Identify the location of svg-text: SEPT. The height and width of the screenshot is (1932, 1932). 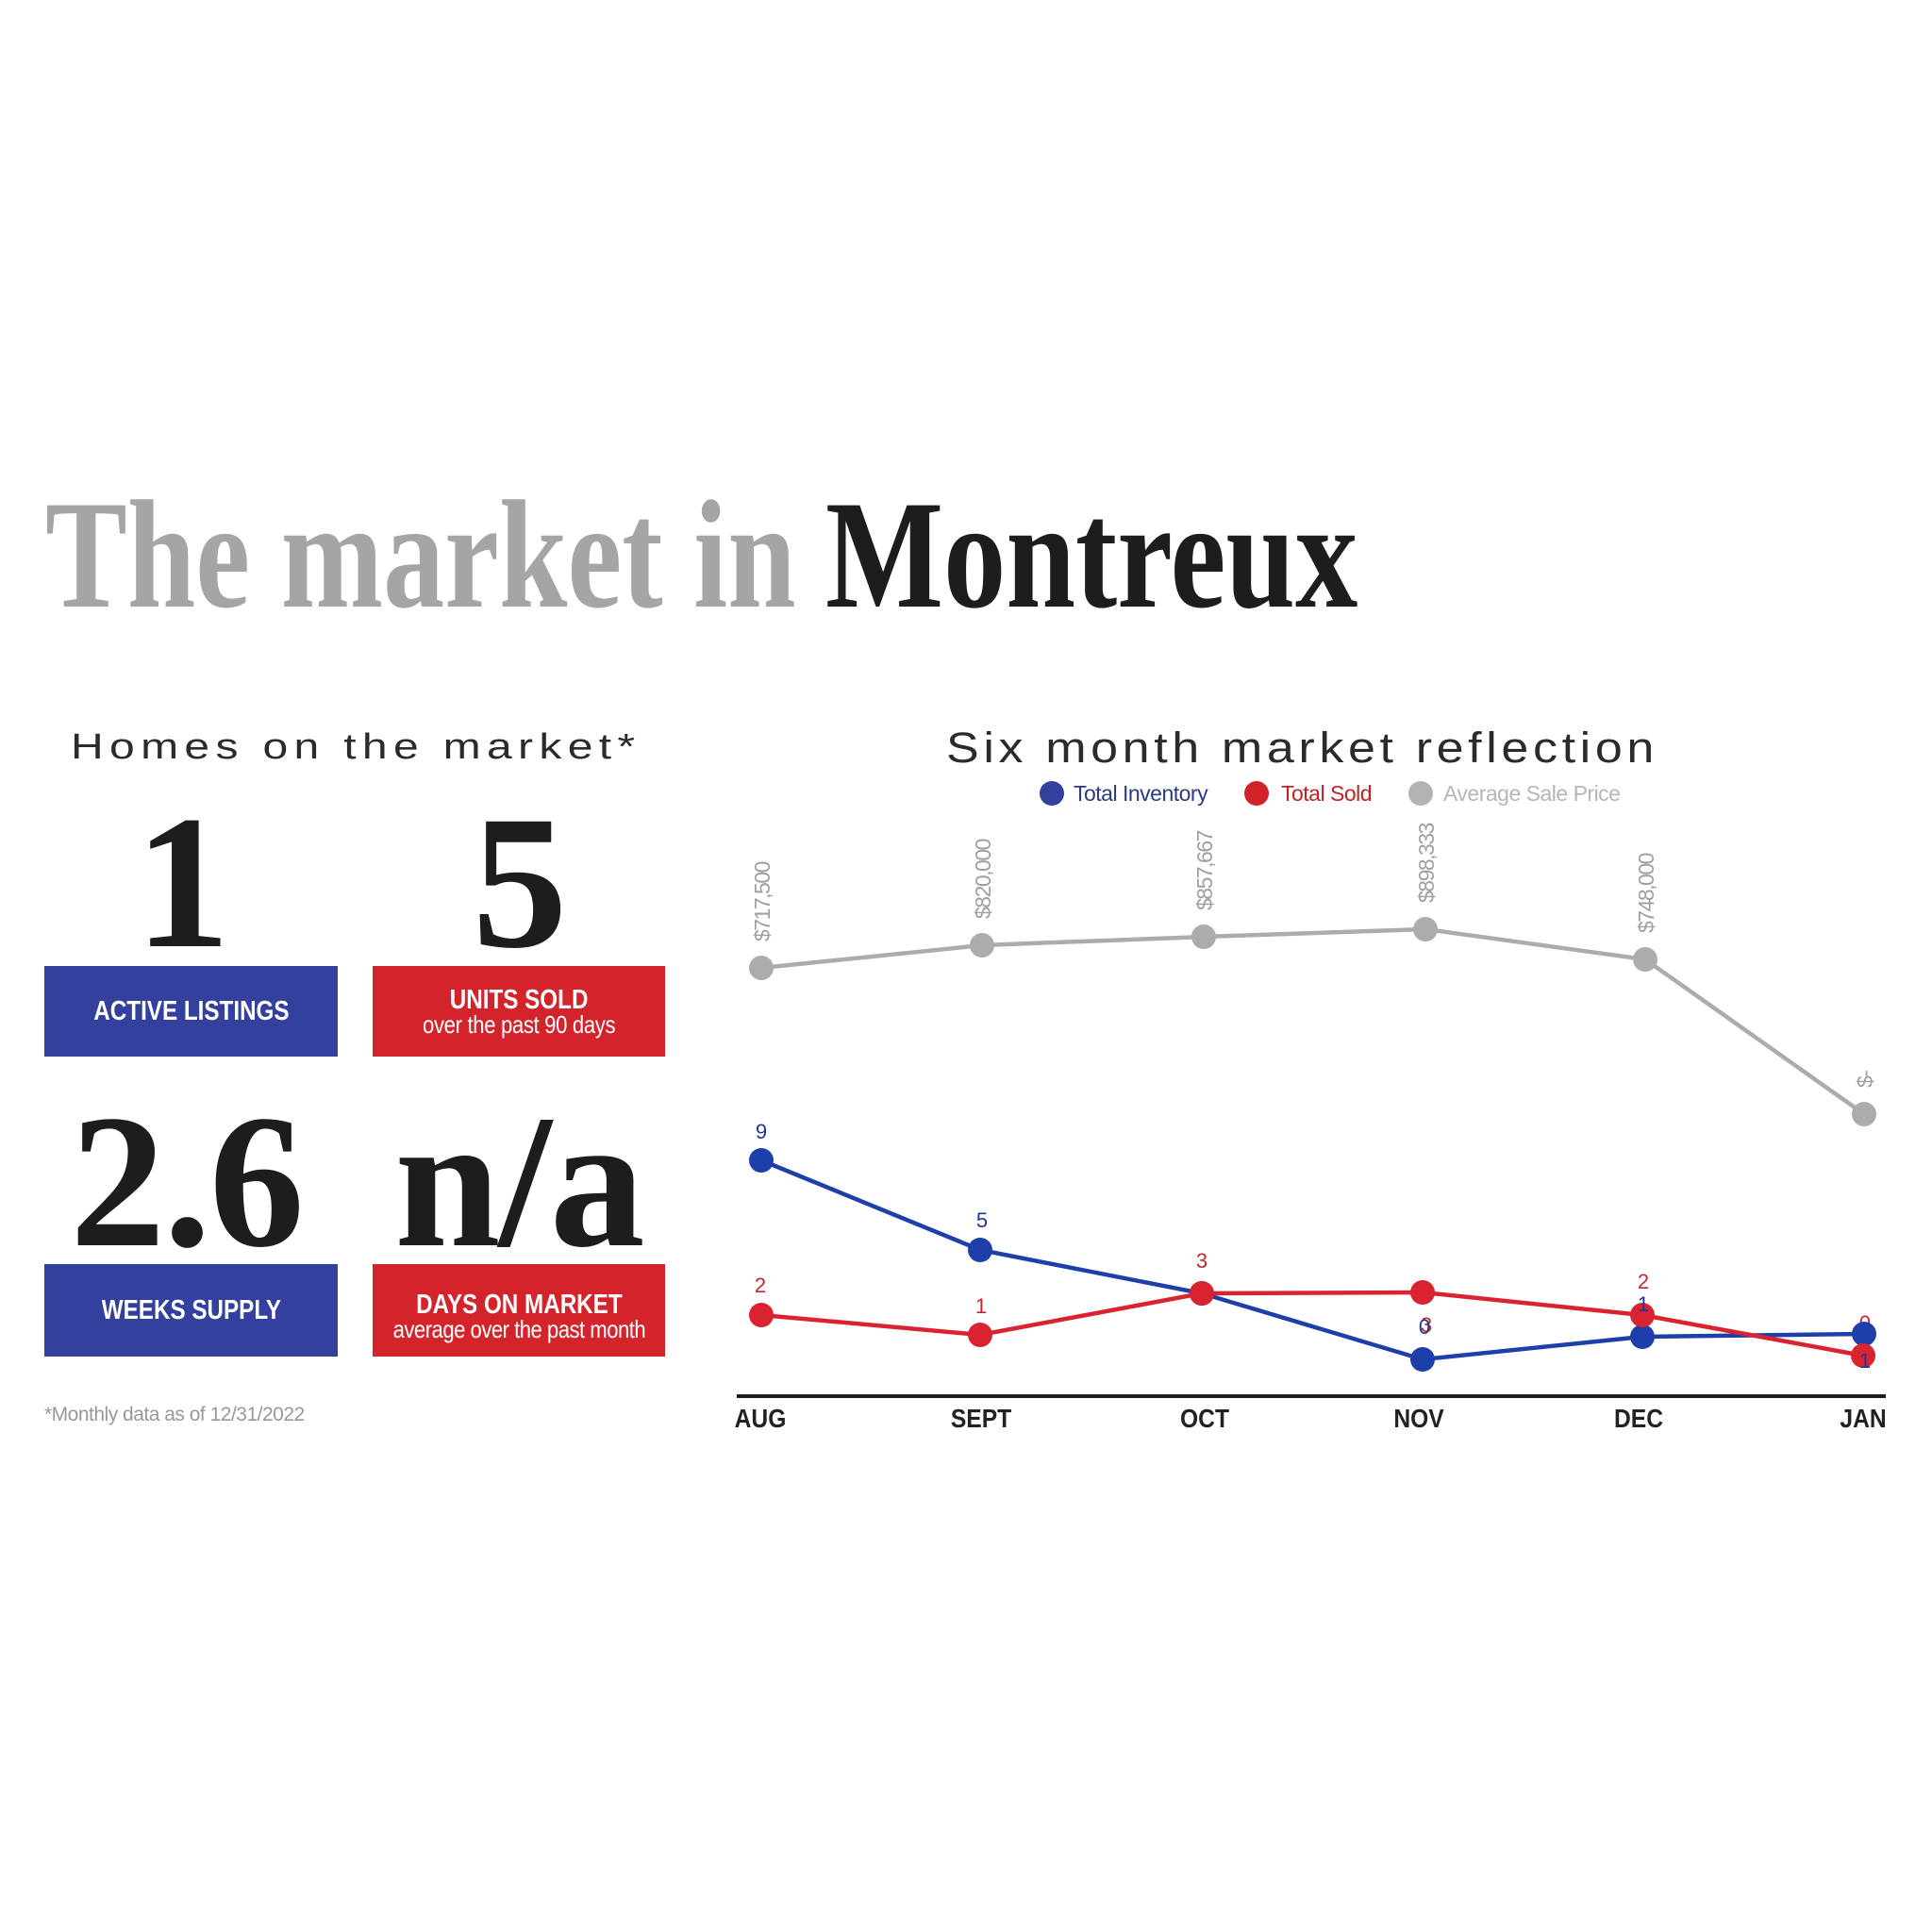
(981, 1419).